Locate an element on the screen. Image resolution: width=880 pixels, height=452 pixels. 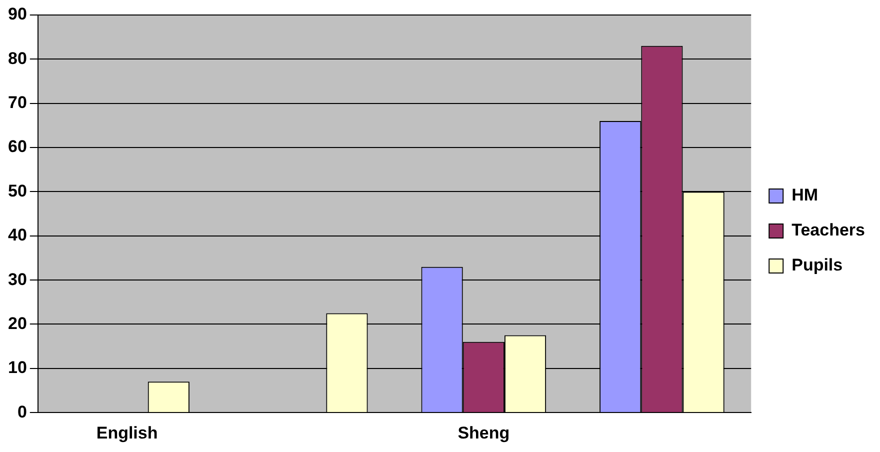
x-tick-label: English is located at coordinates (127, 432).